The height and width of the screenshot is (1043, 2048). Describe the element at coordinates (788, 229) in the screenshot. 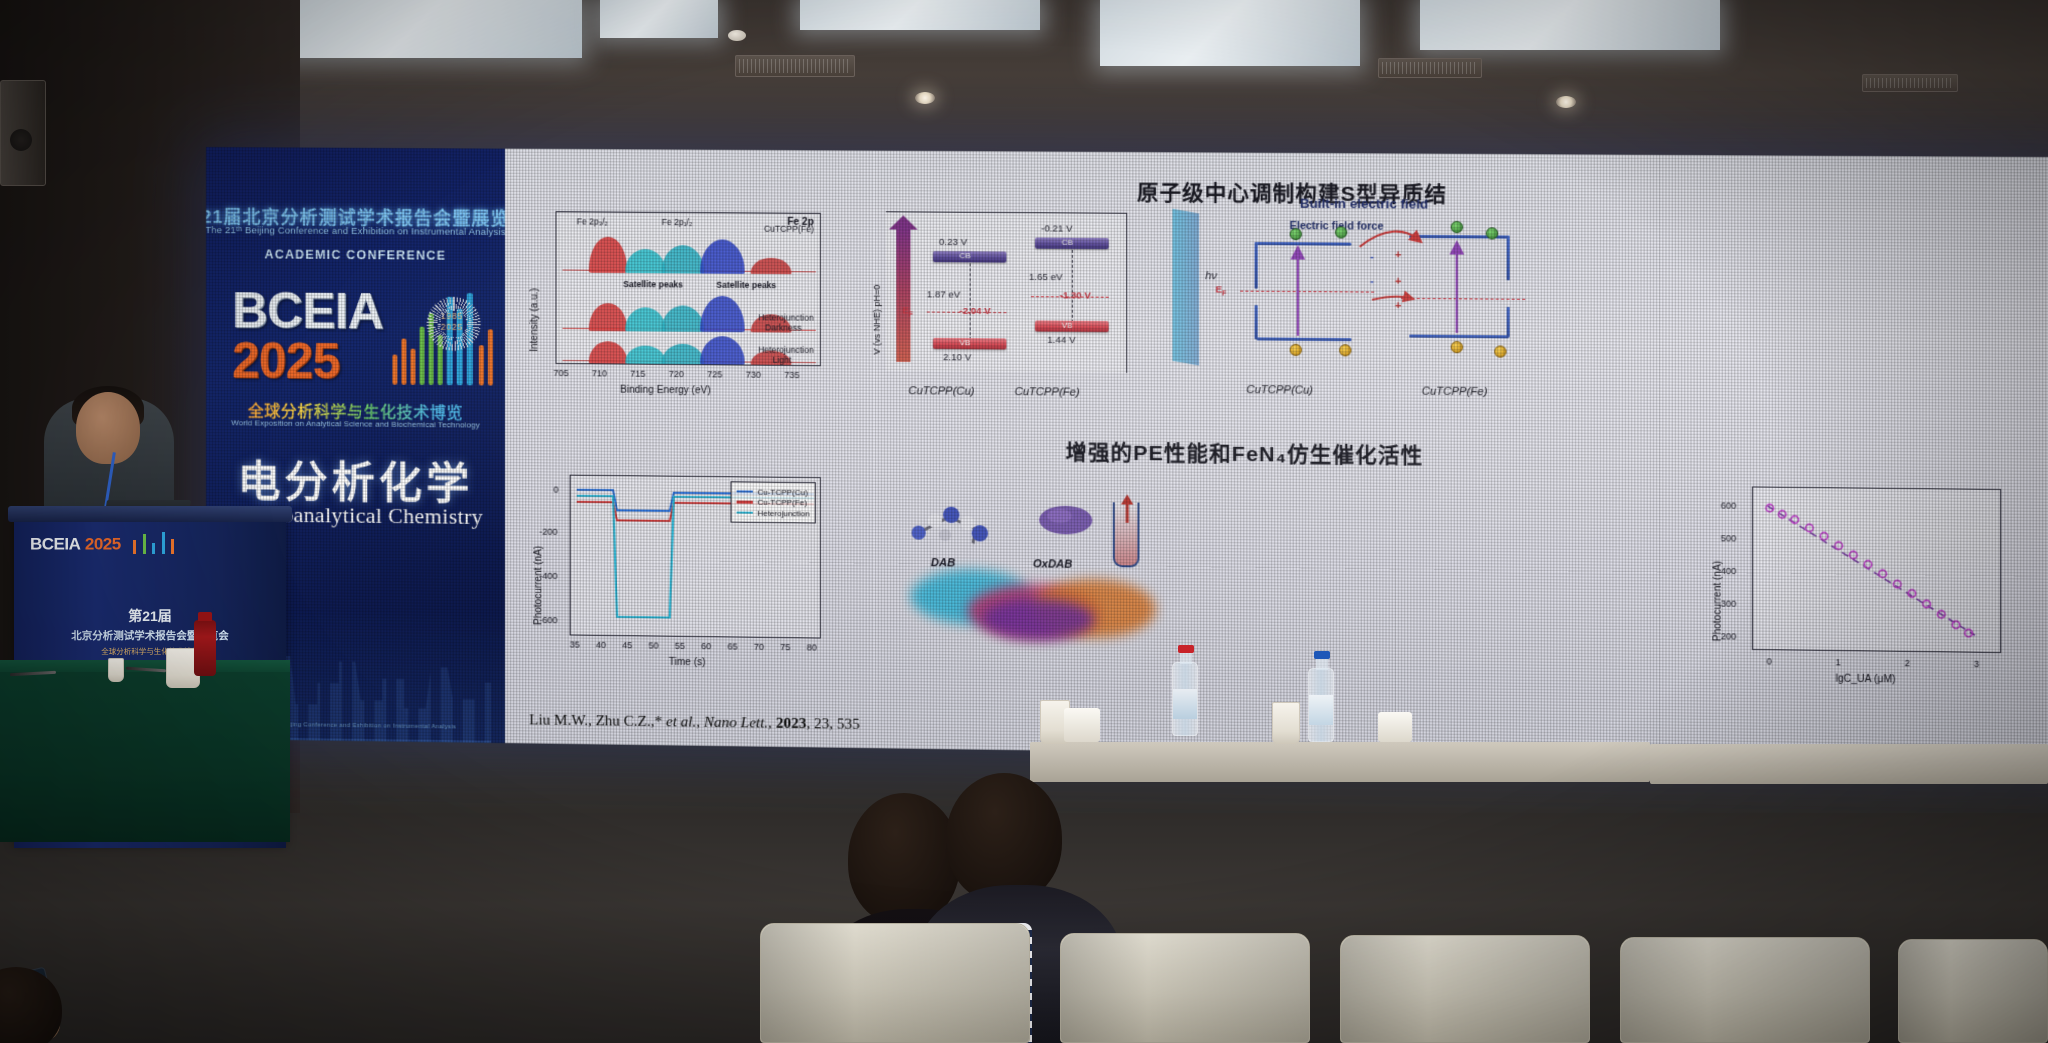

I see `xps-trace-label-1: CuTCPP(Fe)` at that location.